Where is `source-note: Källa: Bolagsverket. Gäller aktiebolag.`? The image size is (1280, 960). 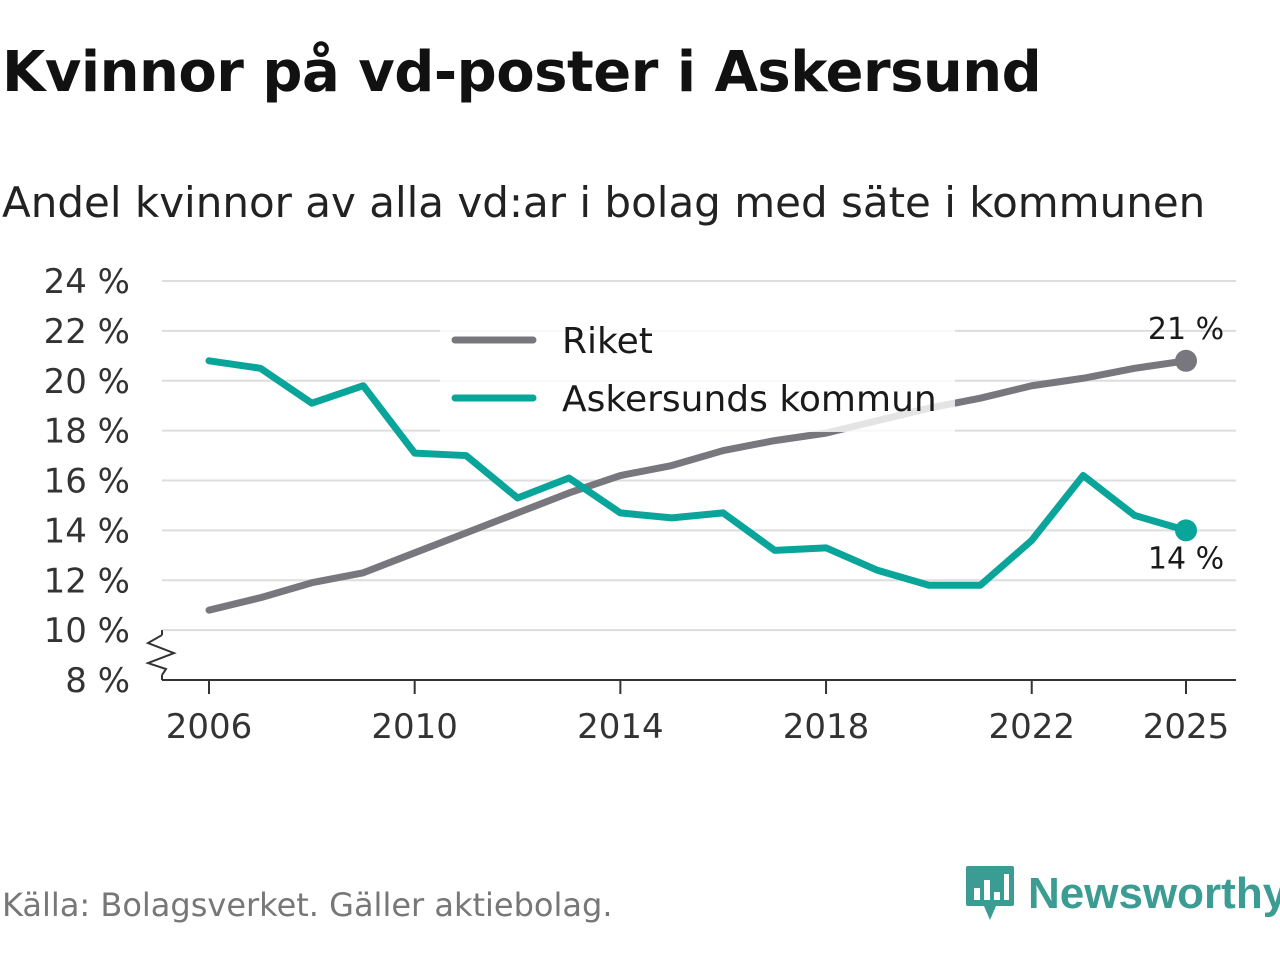 source-note: Källa: Bolagsverket. Gäller aktiebolag. is located at coordinates (307, 905).